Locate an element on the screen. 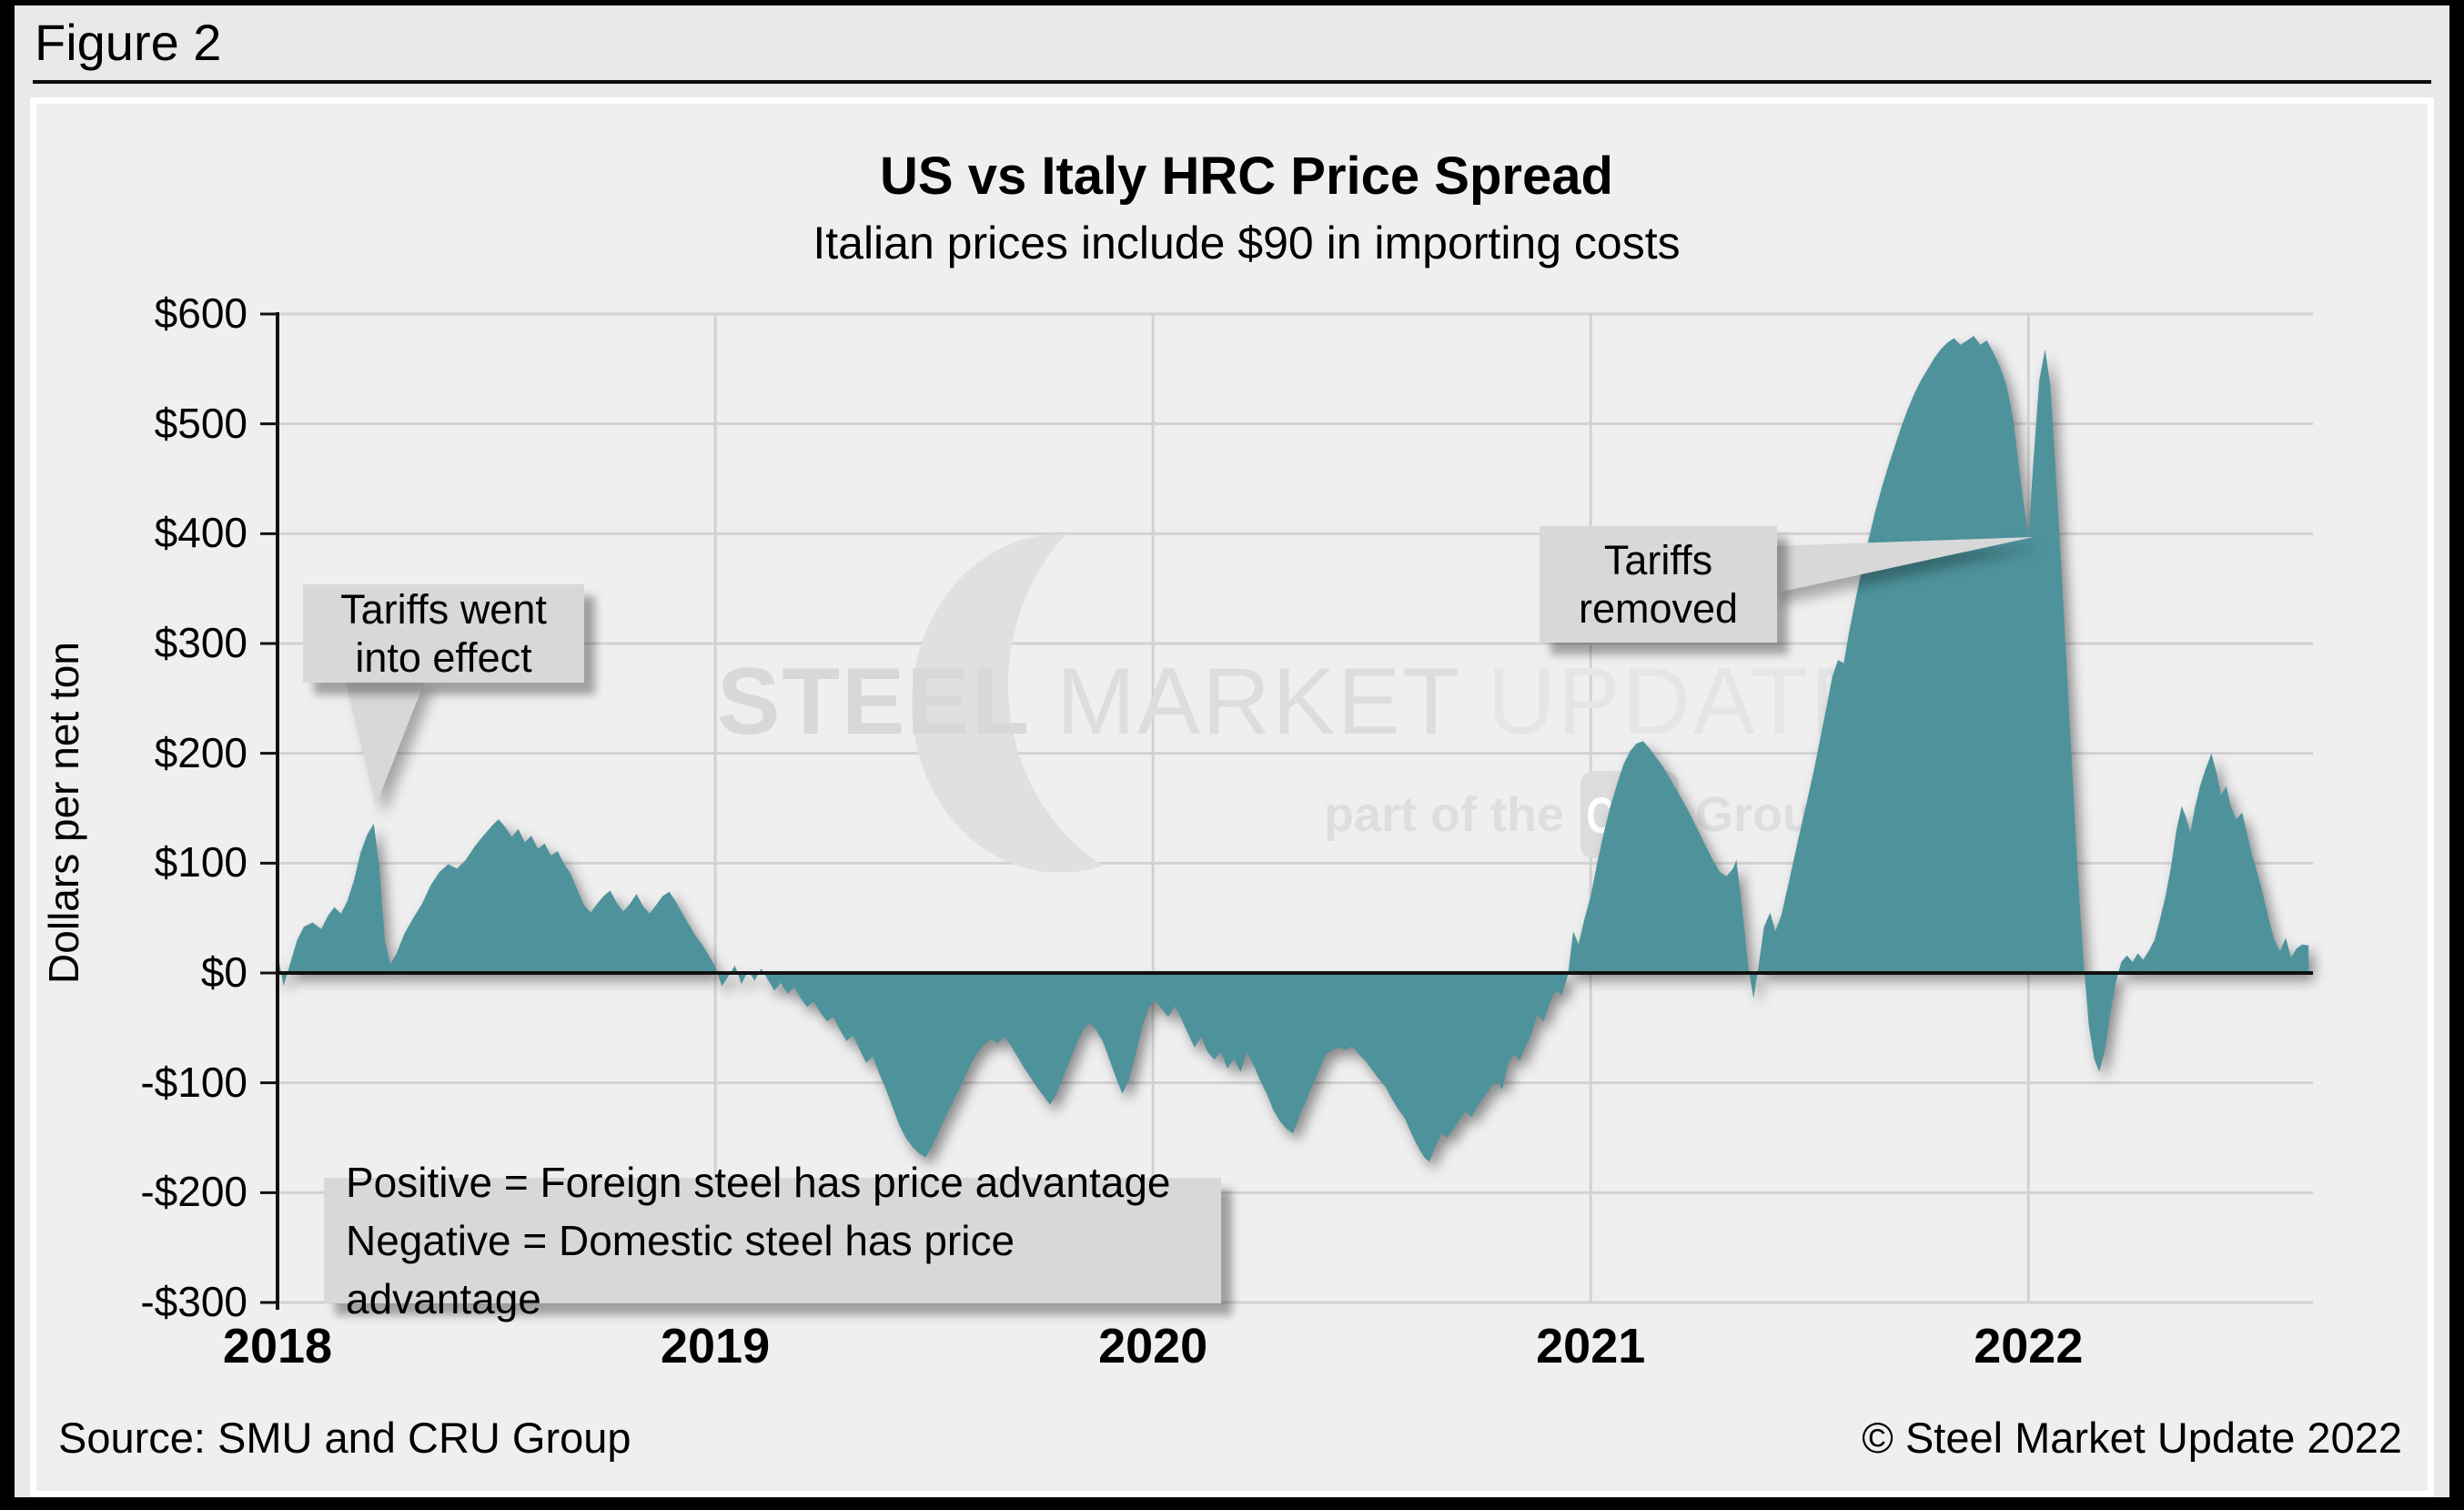 This screenshot has width=2464, height=1510. y-tick-label-400: $400 is located at coordinates (200, 533).